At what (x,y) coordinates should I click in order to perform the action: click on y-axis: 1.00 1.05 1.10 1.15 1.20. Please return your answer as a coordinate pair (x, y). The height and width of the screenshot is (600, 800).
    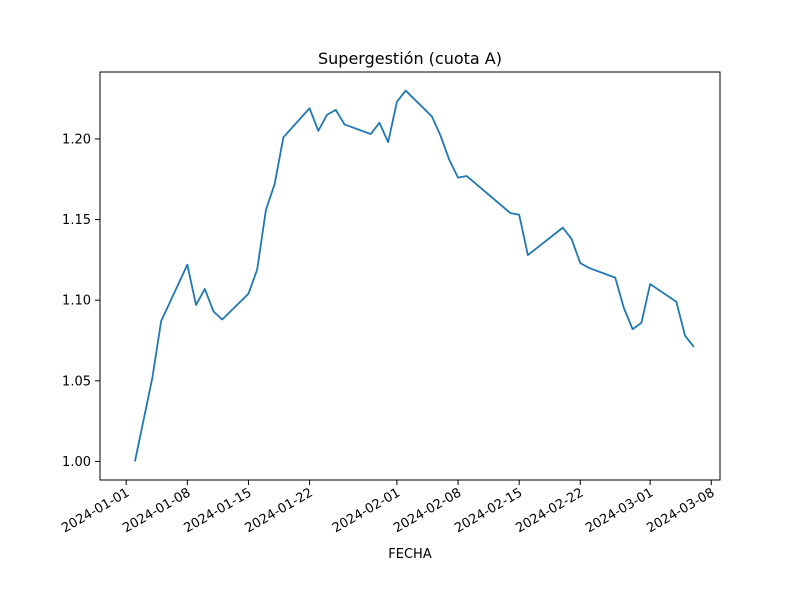
    Looking at the image, I should click on (81, 301).